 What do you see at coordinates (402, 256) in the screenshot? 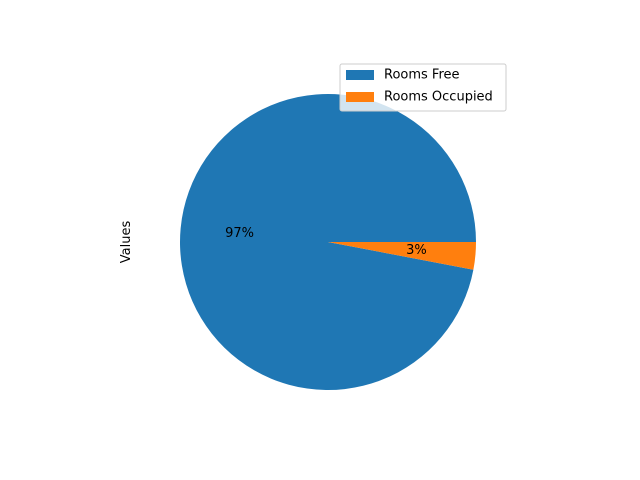
I see `pie-slice-rooms-occupied` at bounding box center [402, 256].